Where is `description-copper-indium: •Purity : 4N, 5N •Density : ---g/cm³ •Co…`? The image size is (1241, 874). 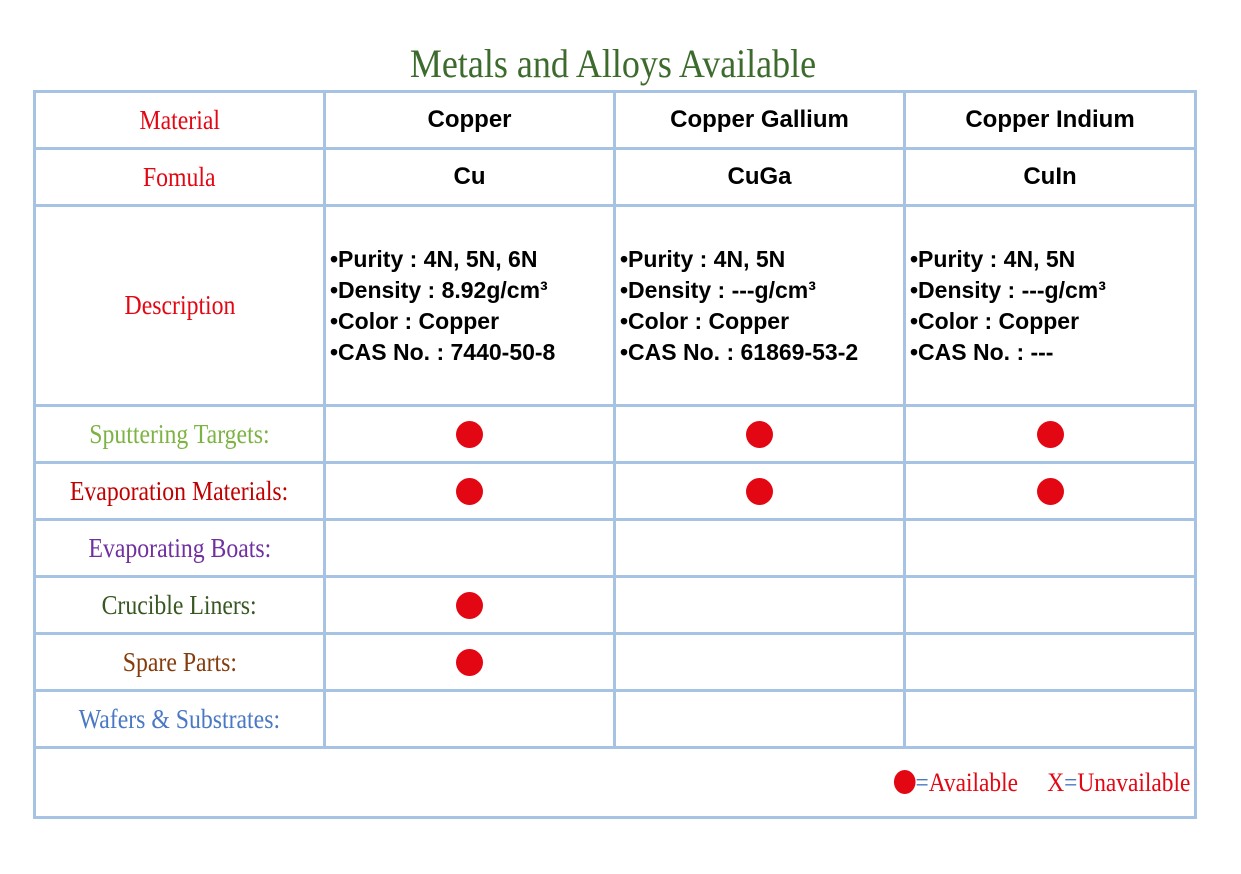
description-copper-indium: •Purity : 4N, 5N •Density : ---g/cm³ •Co… is located at coordinates (1050, 305).